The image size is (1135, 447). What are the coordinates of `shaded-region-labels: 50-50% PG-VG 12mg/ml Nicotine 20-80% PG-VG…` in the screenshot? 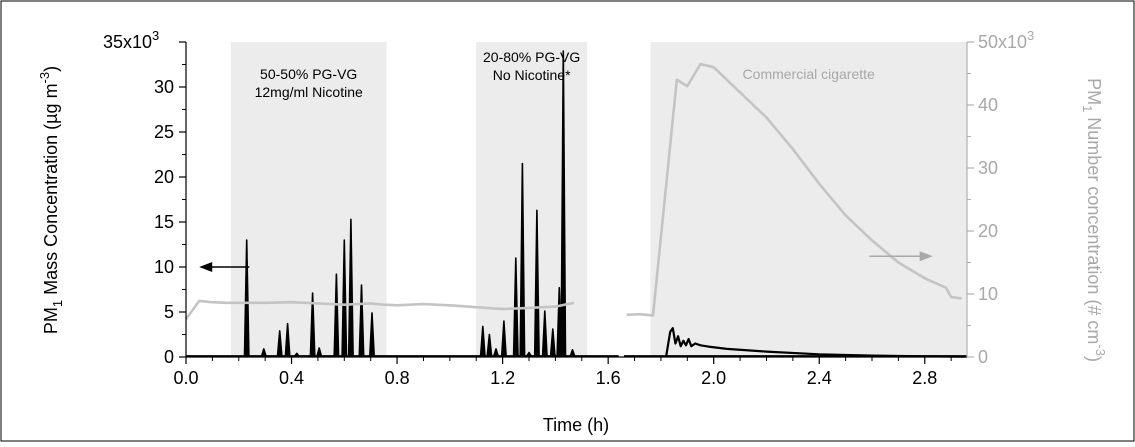 It's located at (565, 74).